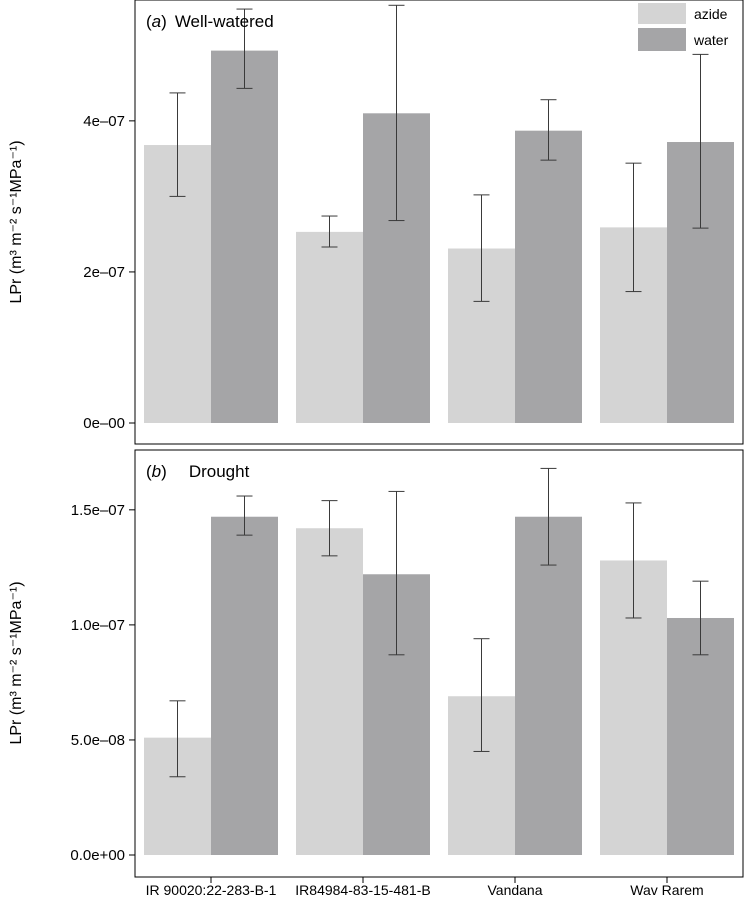 The height and width of the screenshot is (901, 750). What do you see at coordinates (711, 40) in the screenshot?
I see `legend-label-water: water` at bounding box center [711, 40].